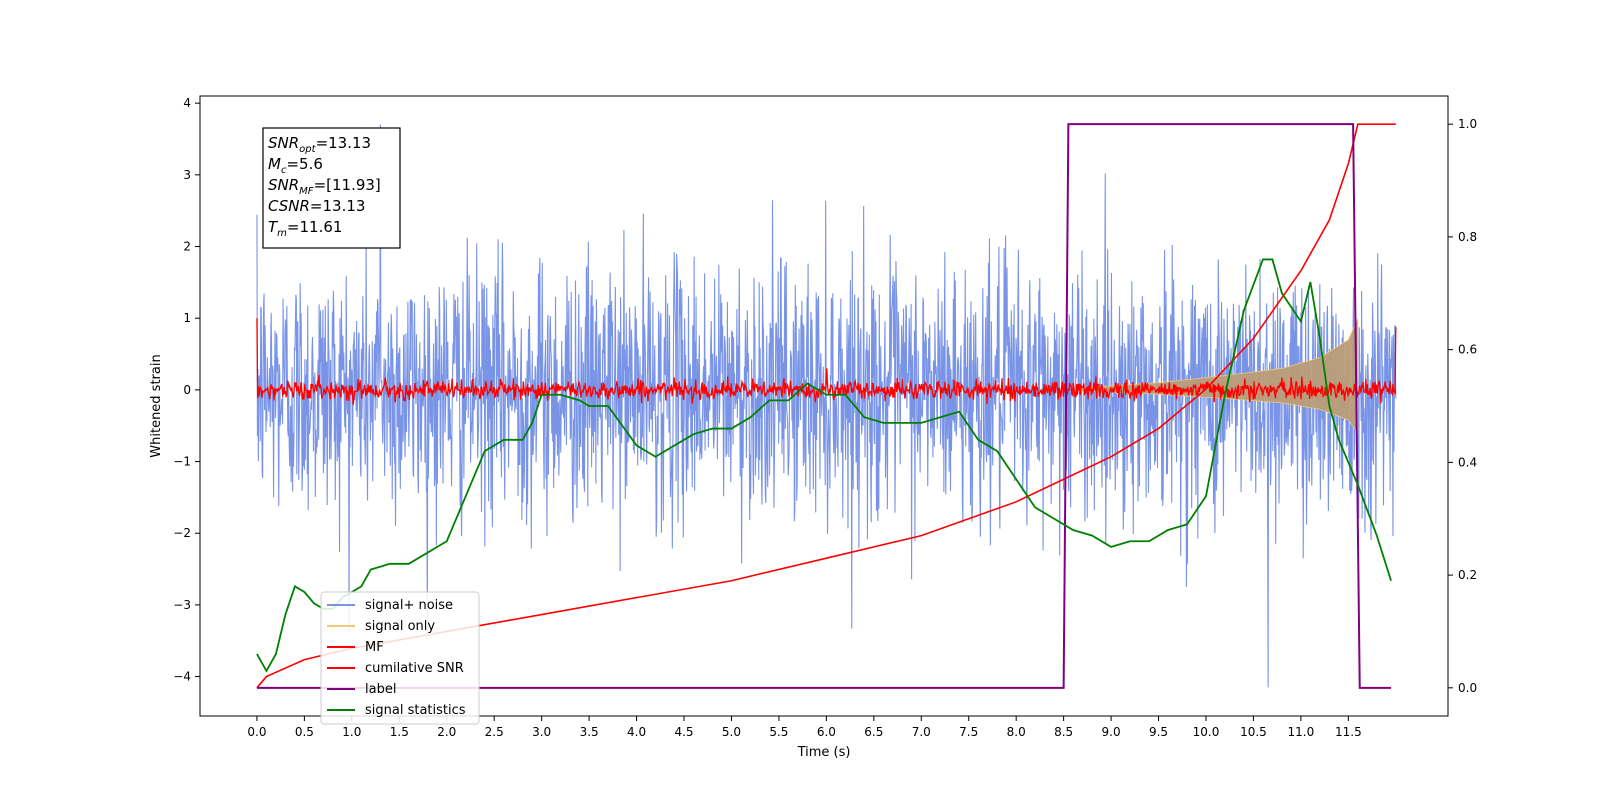  I want to click on x-tick-label: 7.0, so click(921, 732).